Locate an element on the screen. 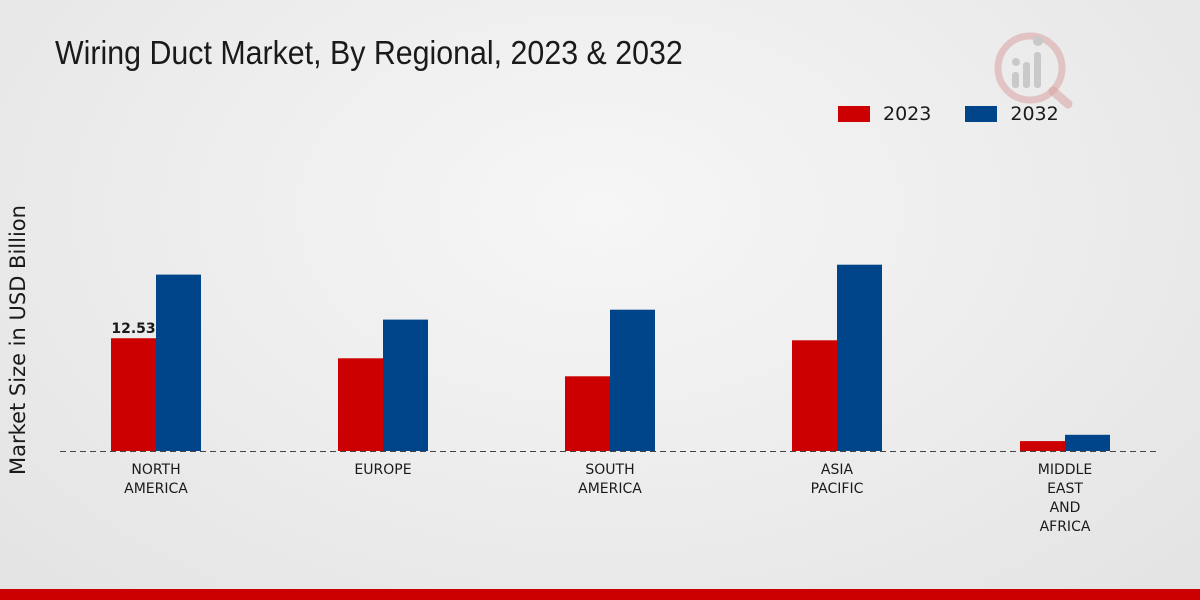 This screenshot has width=1200, height=600. legend-label-2023: 2023 is located at coordinates (907, 114).